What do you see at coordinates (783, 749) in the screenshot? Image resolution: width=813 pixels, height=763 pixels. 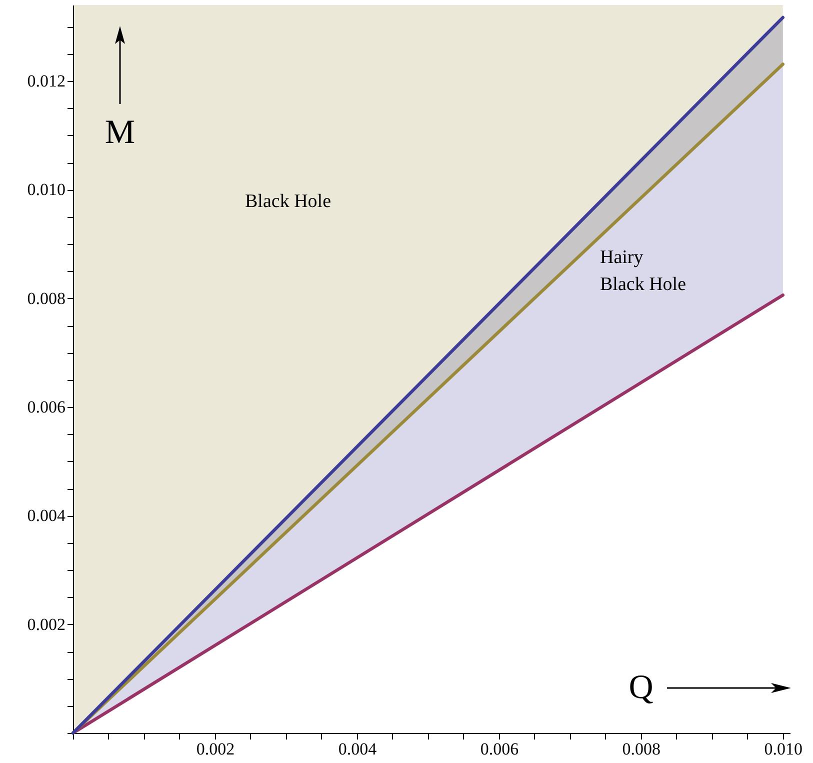 I see `x-tick-label: 0.010` at bounding box center [783, 749].